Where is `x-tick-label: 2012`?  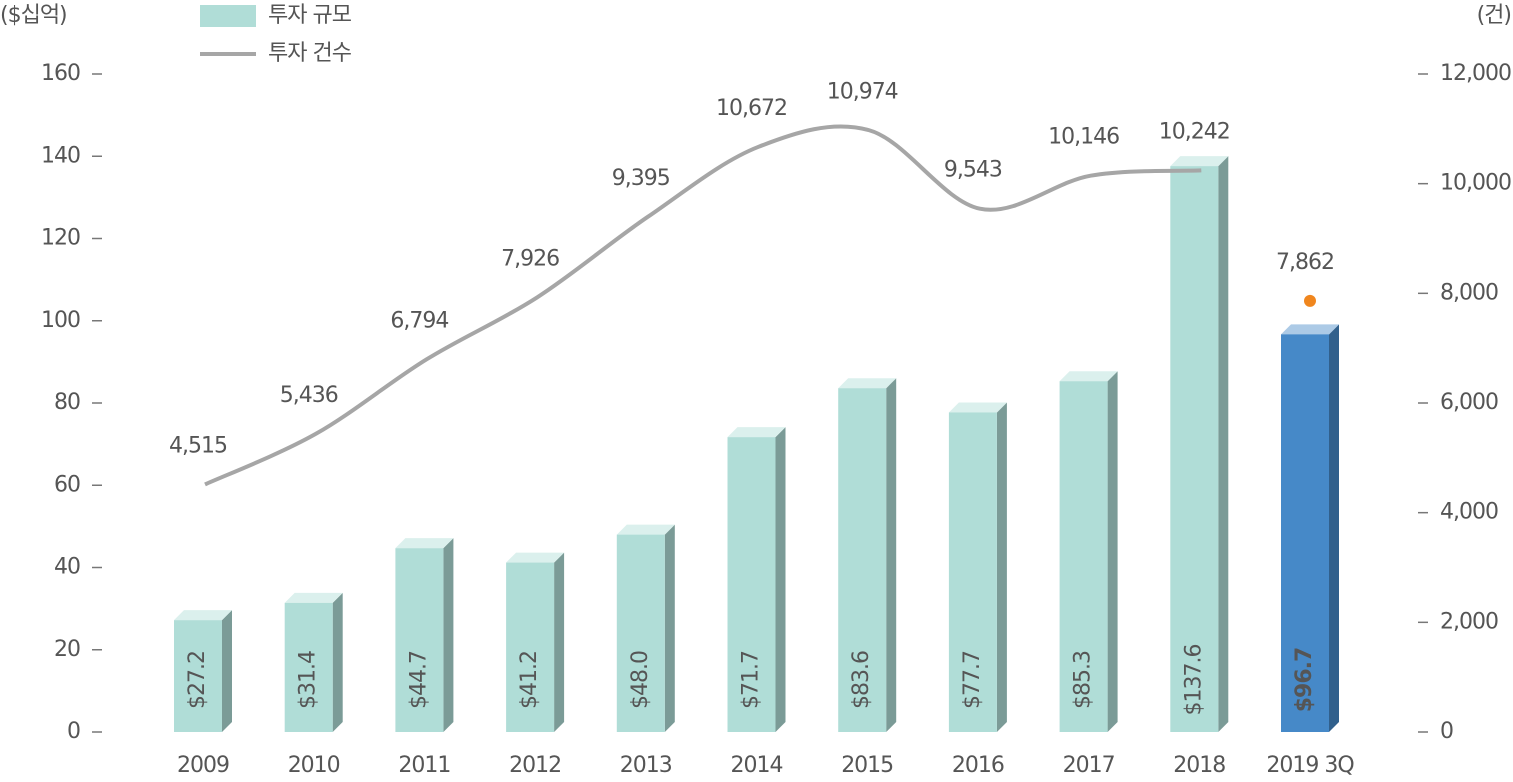
x-tick-label: 2012 is located at coordinates (535, 765).